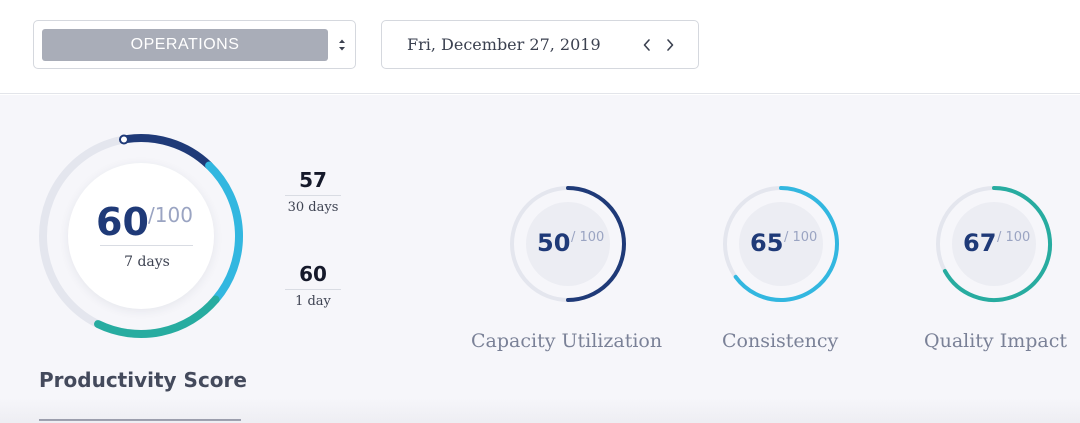 This screenshot has width=1080, height=423. Describe the element at coordinates (588, 237) in the screenshot. I see `capacity-utilization-max: / 100` at that location.